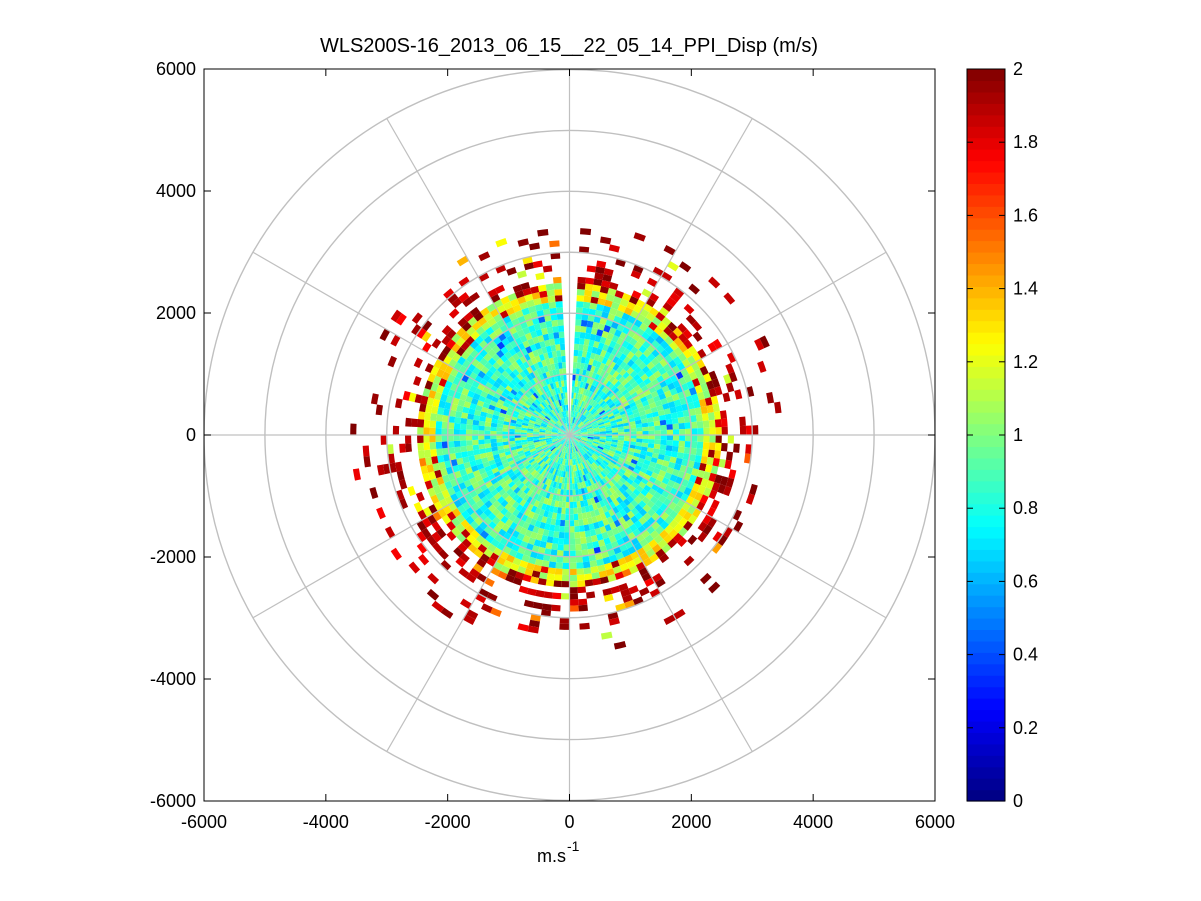 The image size is (1201, 901). Describe the element at coordinates (1025, 142) in the screenshot. I see `colorbar-tick-label: 1.8` at that location.